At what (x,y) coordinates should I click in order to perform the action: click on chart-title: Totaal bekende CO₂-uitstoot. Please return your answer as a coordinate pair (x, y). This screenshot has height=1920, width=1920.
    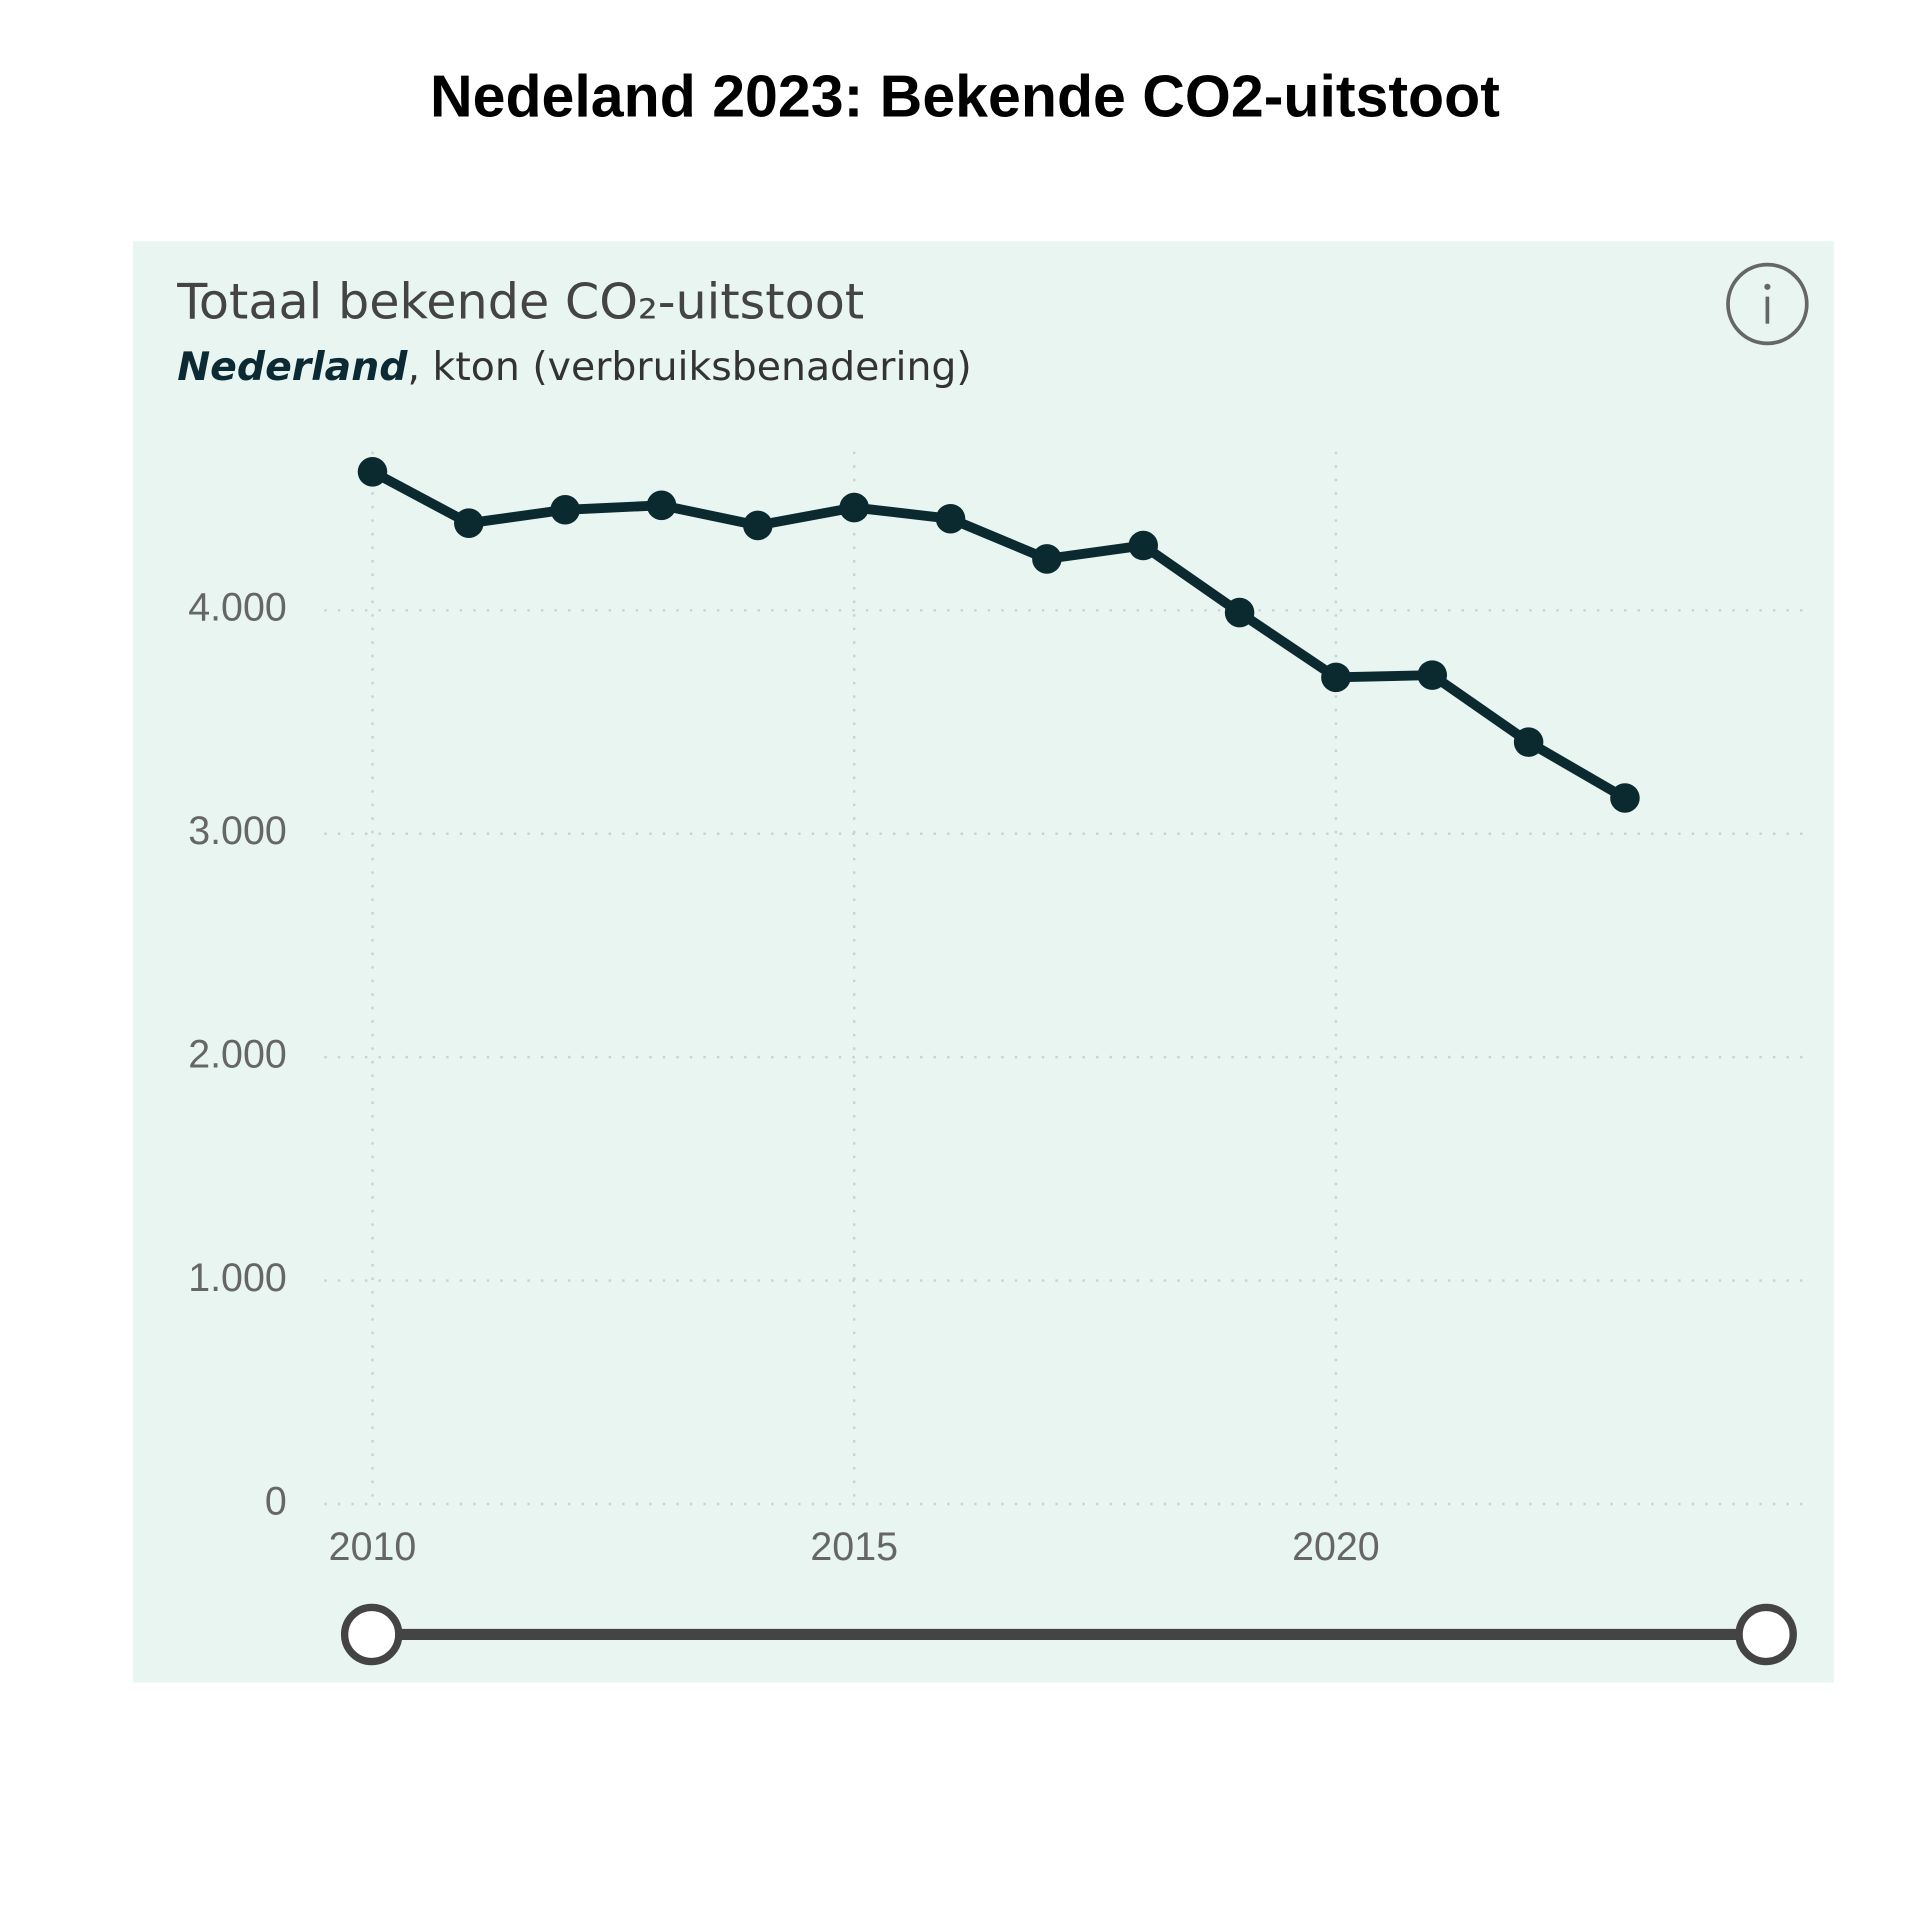
    Looking at the image, I should click on (520, 302).